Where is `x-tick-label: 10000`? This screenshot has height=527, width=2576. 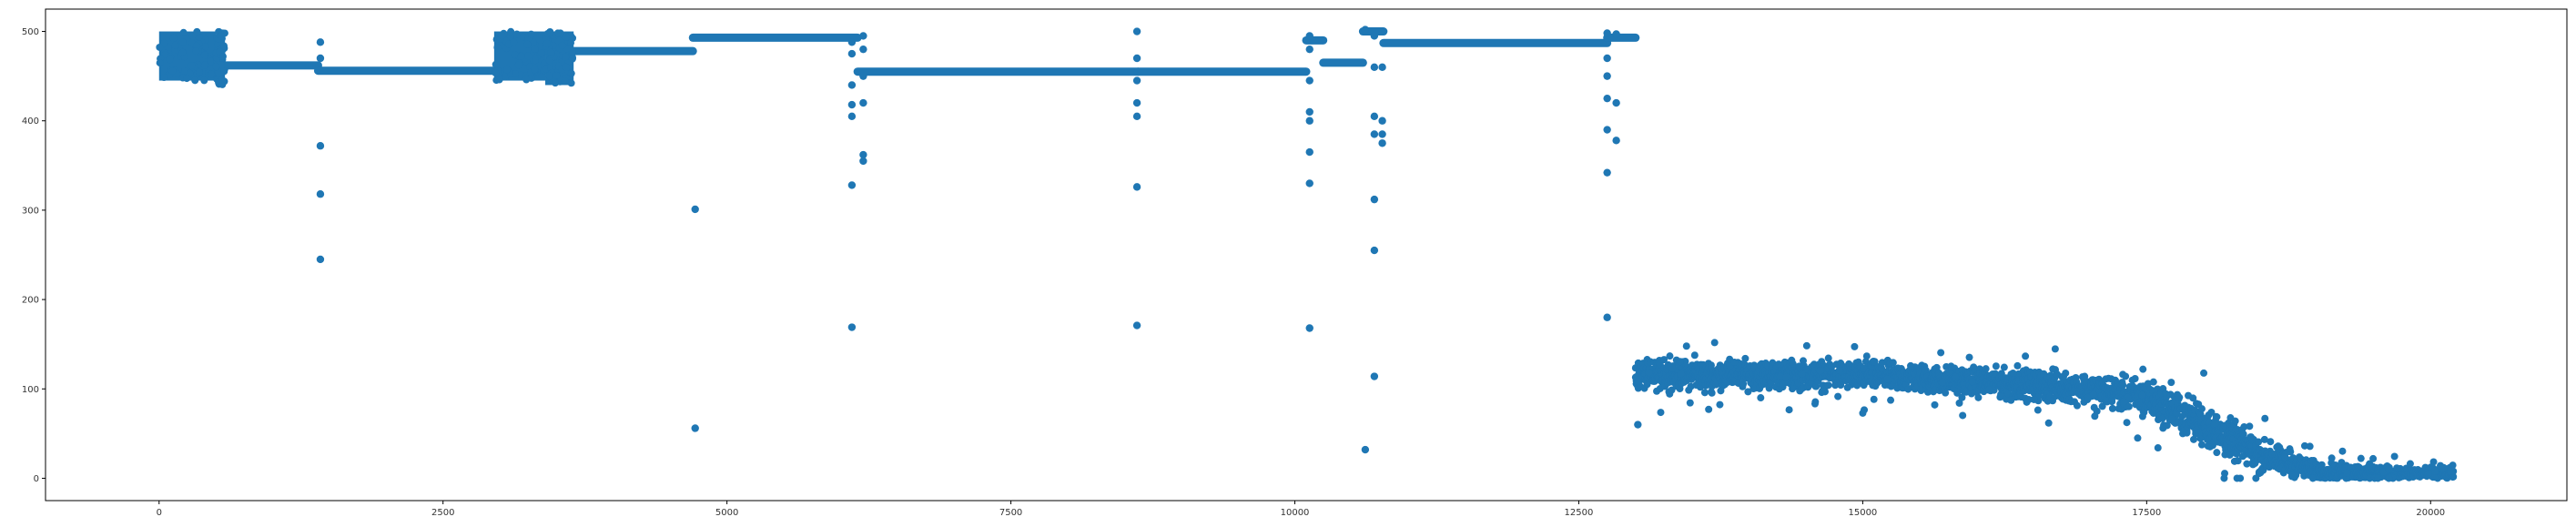
x-tick-label: 10000 is located at coordinates (1295, 513).